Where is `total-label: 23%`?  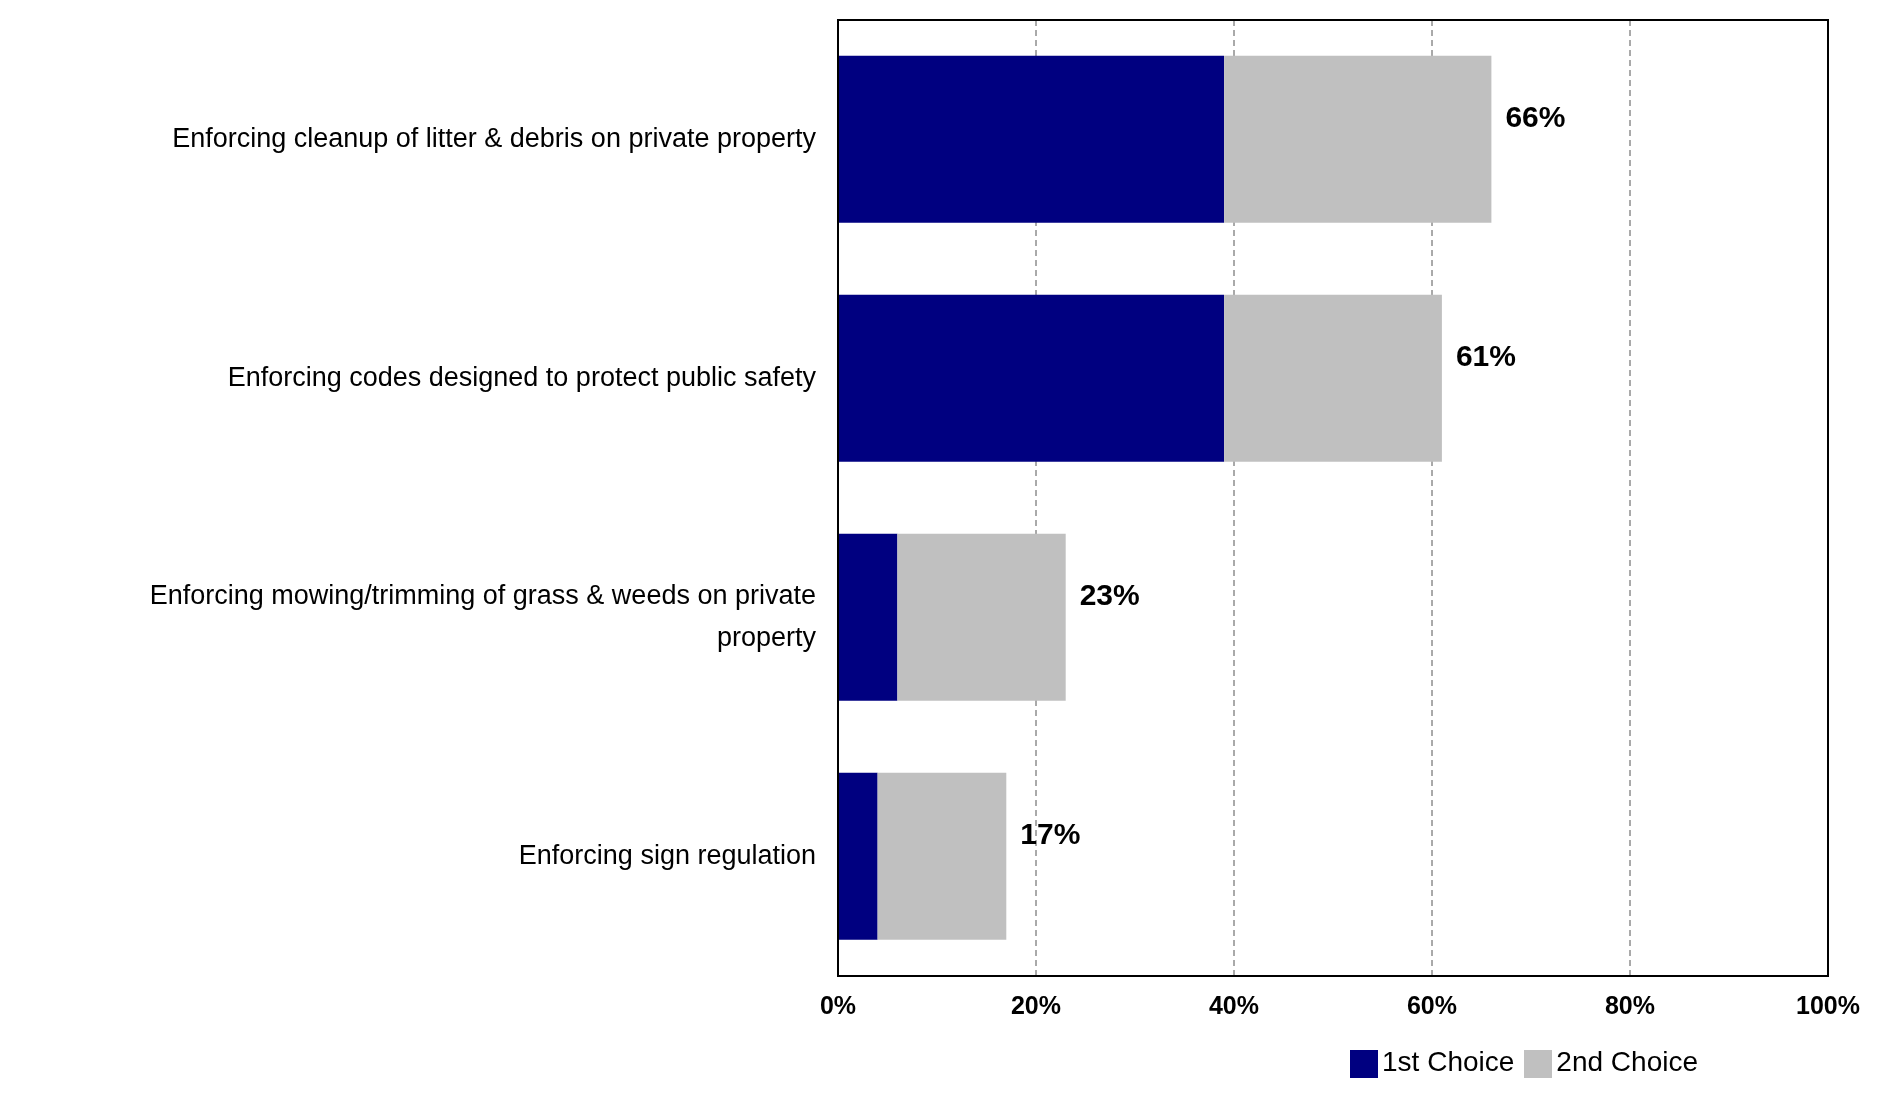 total-label: 23% is located at coordinates (1109, 595).